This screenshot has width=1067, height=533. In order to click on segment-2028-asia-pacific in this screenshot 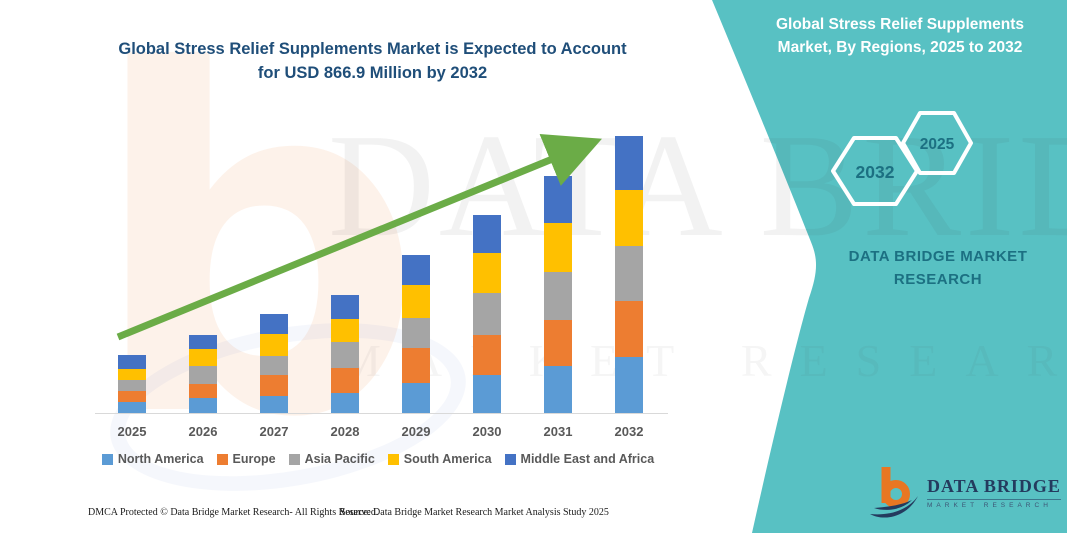, I will do `click(345, 354)`.